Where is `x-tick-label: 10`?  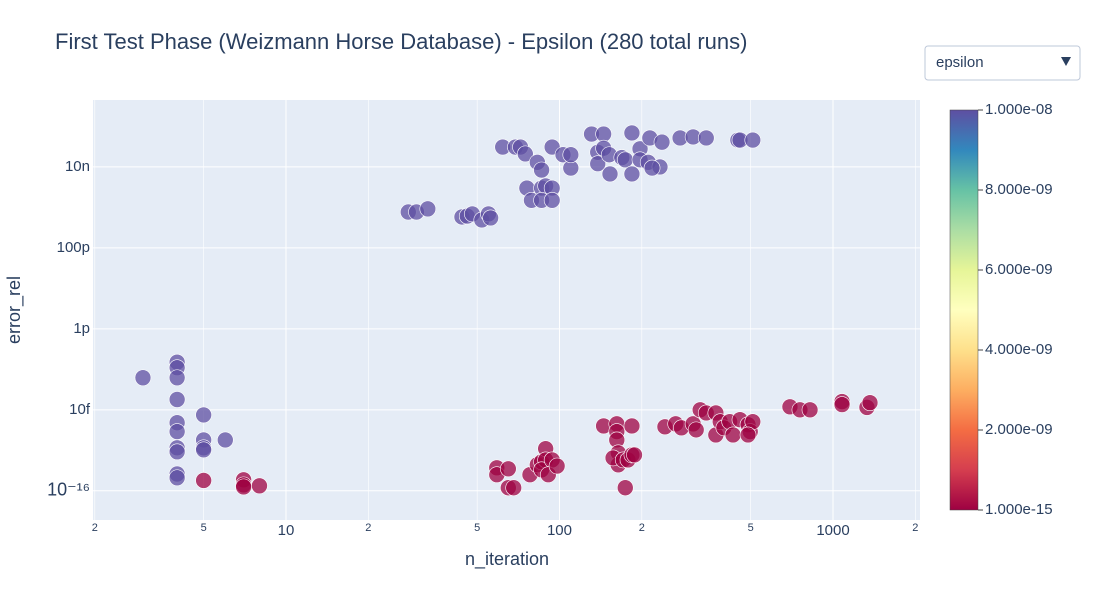 x-tick-label: 10 is located at coordinates (286, 530).